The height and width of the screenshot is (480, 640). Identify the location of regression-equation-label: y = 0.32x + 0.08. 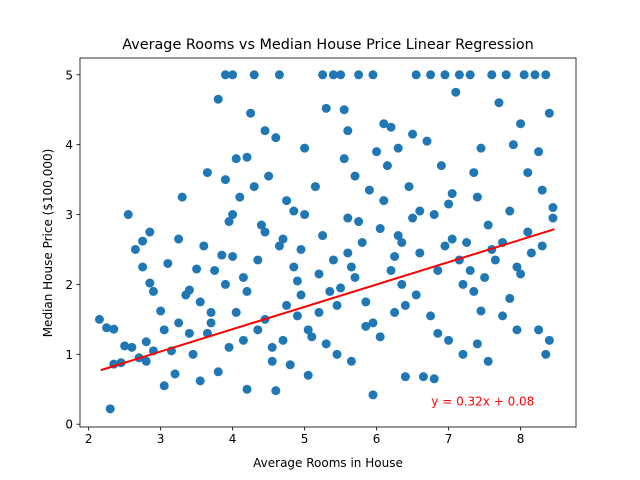
(482, 401).